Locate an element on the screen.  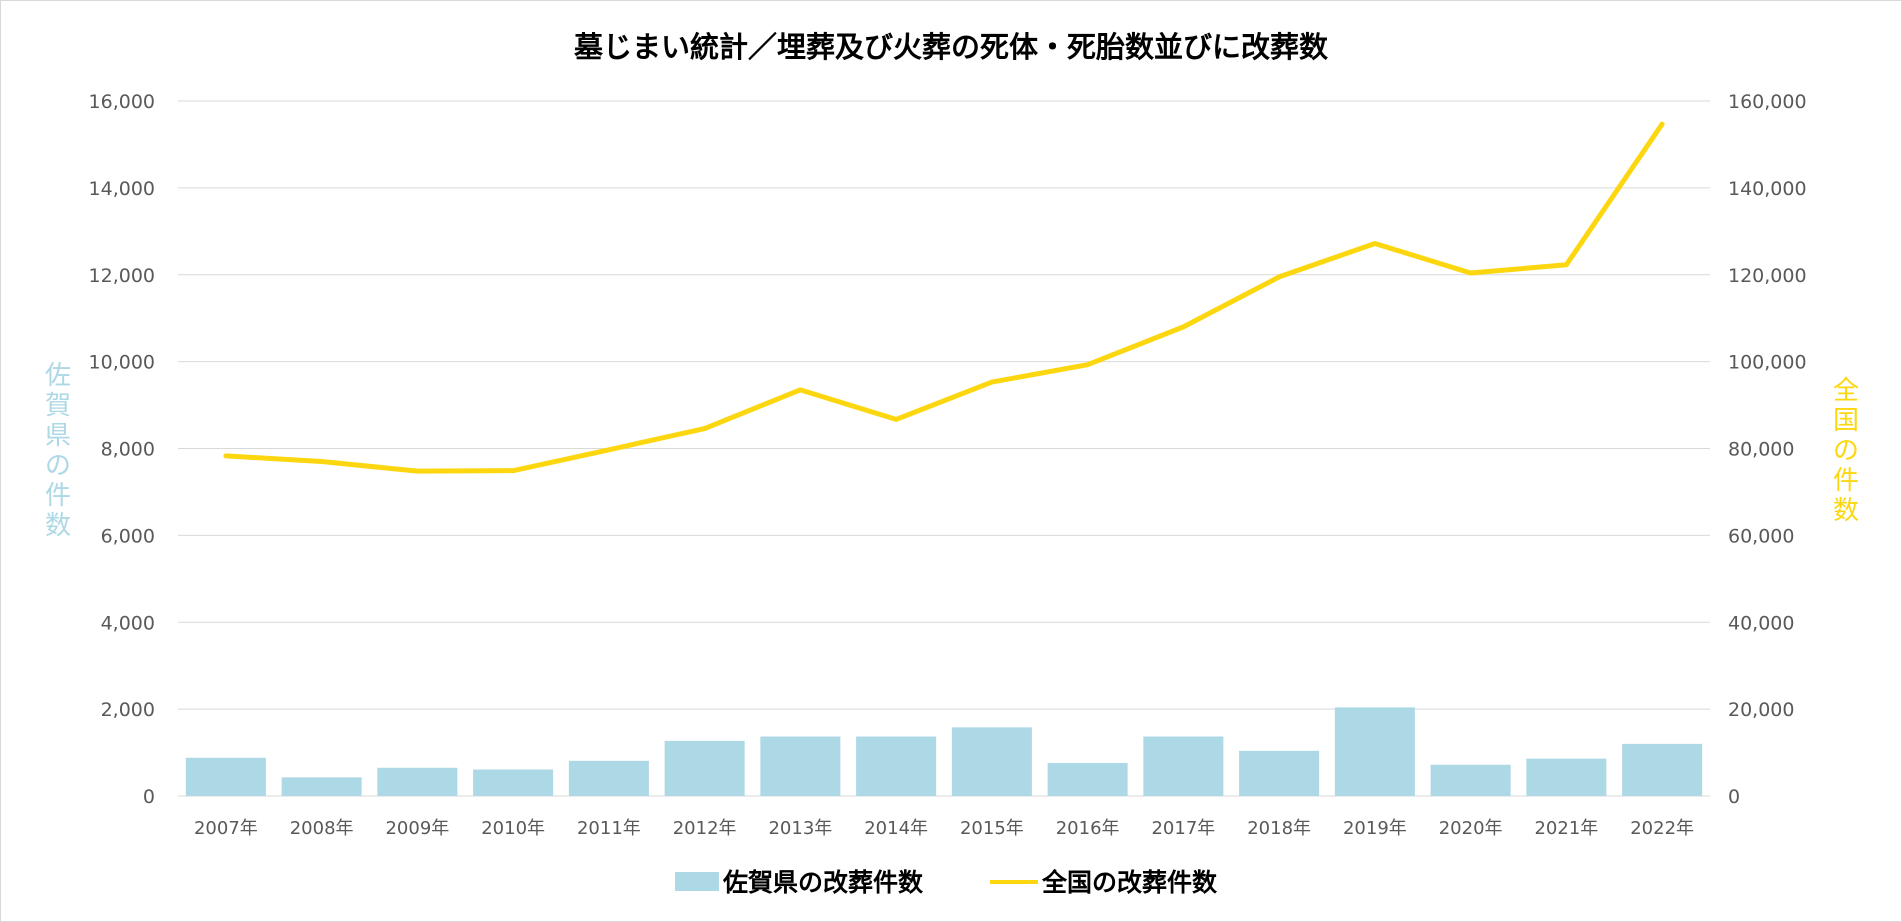
legend-bar-swatch is located at coordinates (697, 881).